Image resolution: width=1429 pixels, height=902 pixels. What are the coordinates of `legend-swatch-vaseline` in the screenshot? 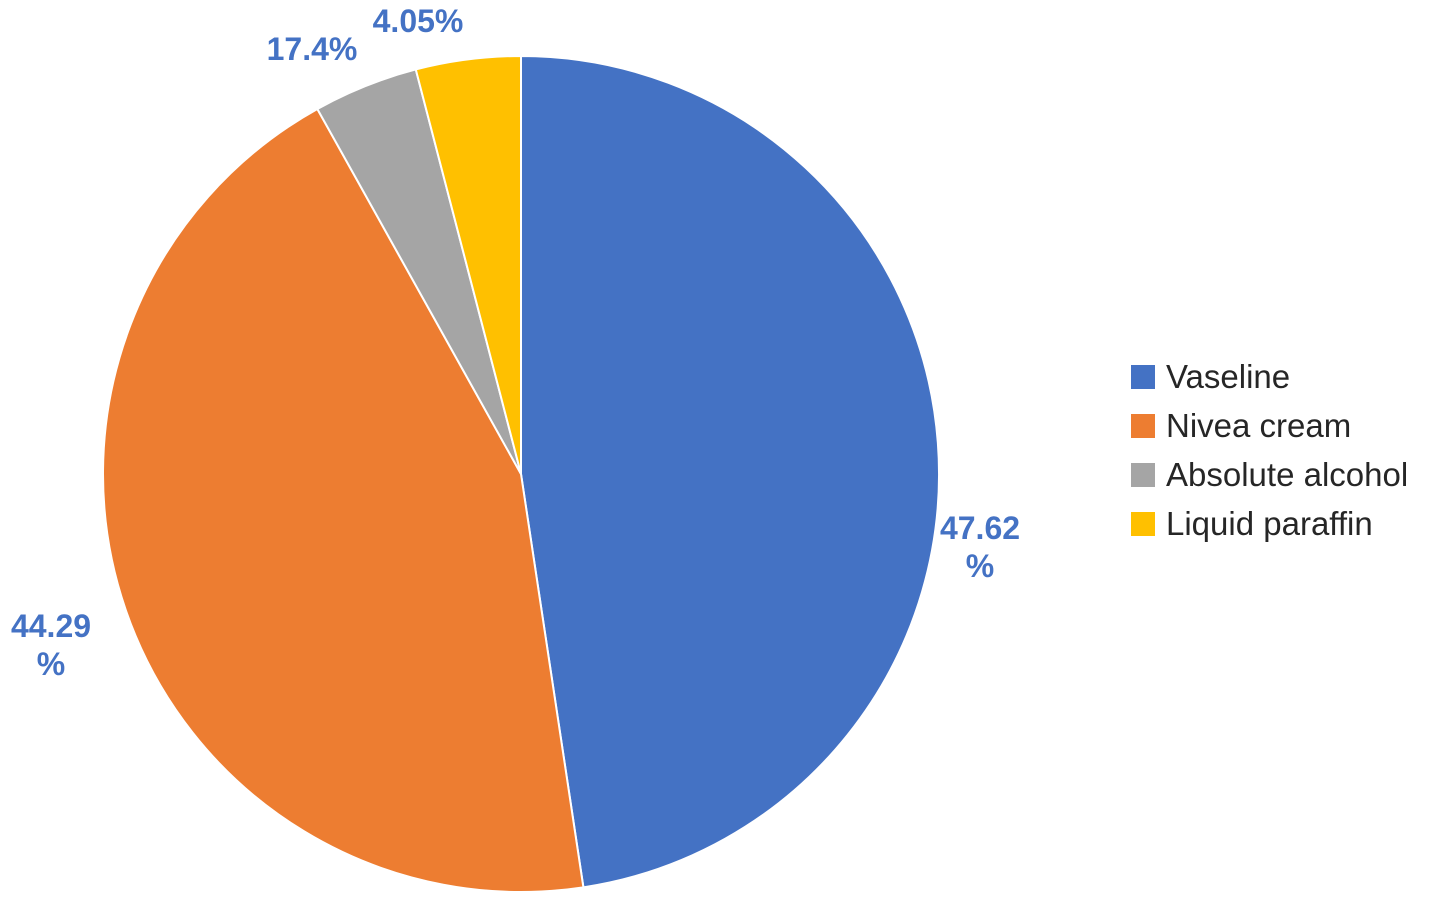 It's located at (1143, 376).